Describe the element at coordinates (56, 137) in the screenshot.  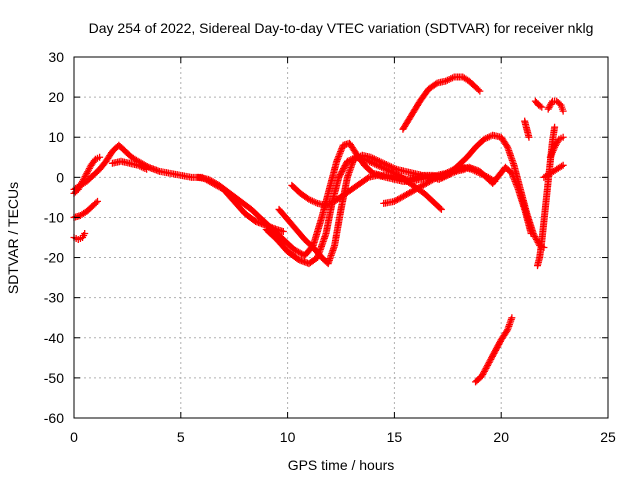
I see `y-tick-label: 10` at that location.